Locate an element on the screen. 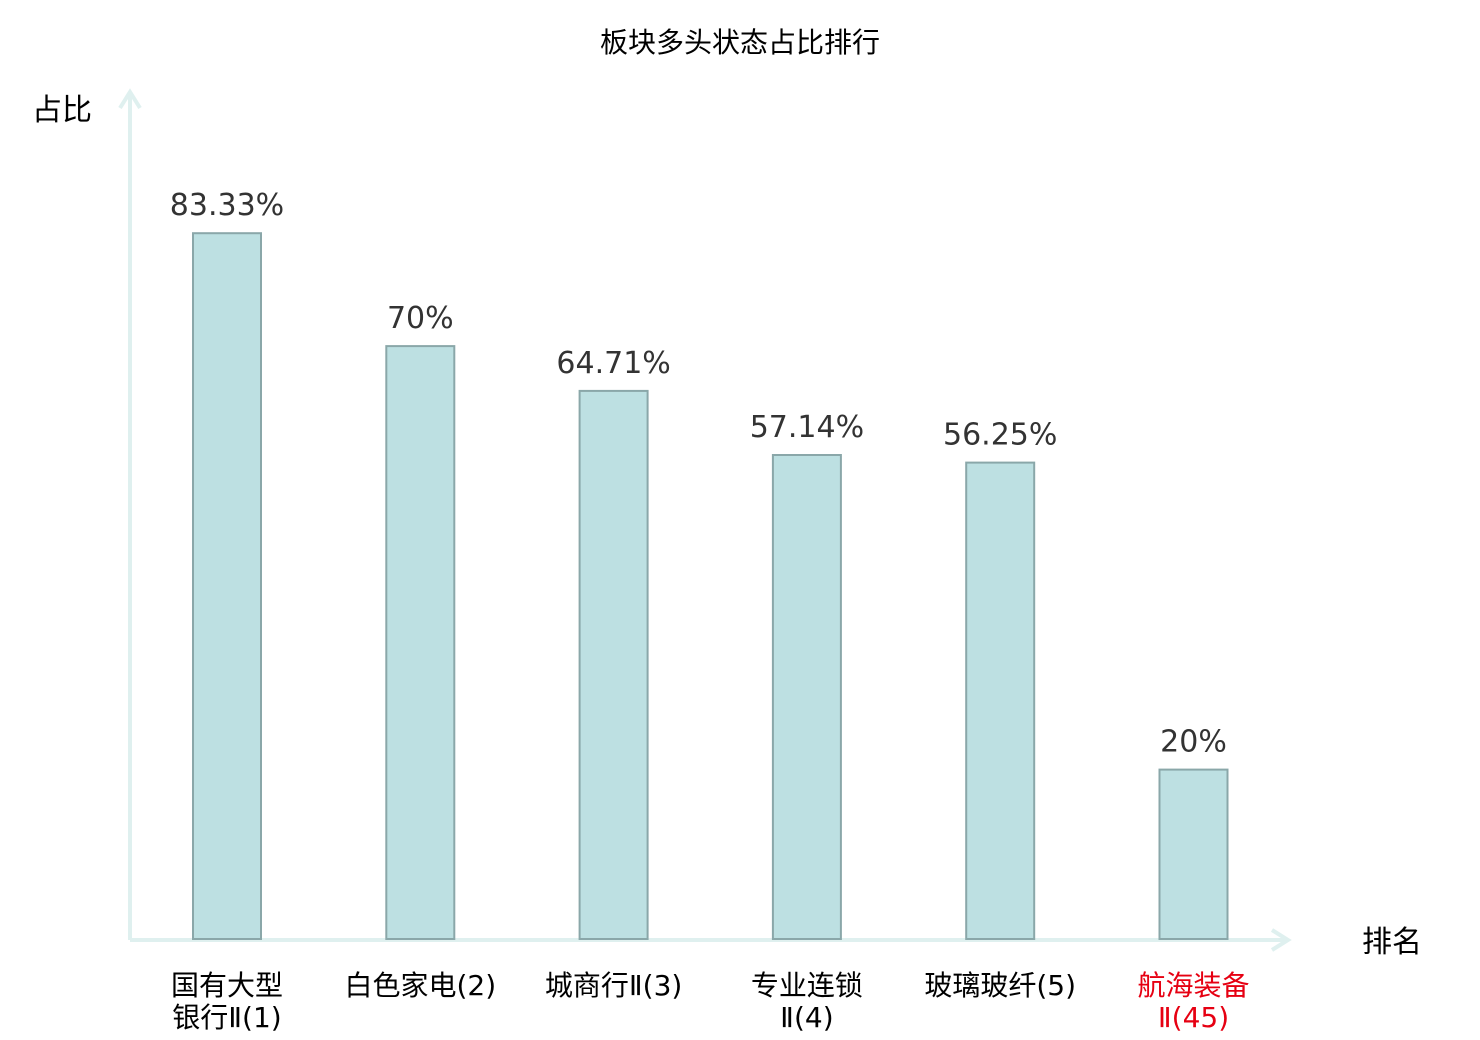  chart-title: 板块多头状态占比排行 is located at coordinates (740, 42).